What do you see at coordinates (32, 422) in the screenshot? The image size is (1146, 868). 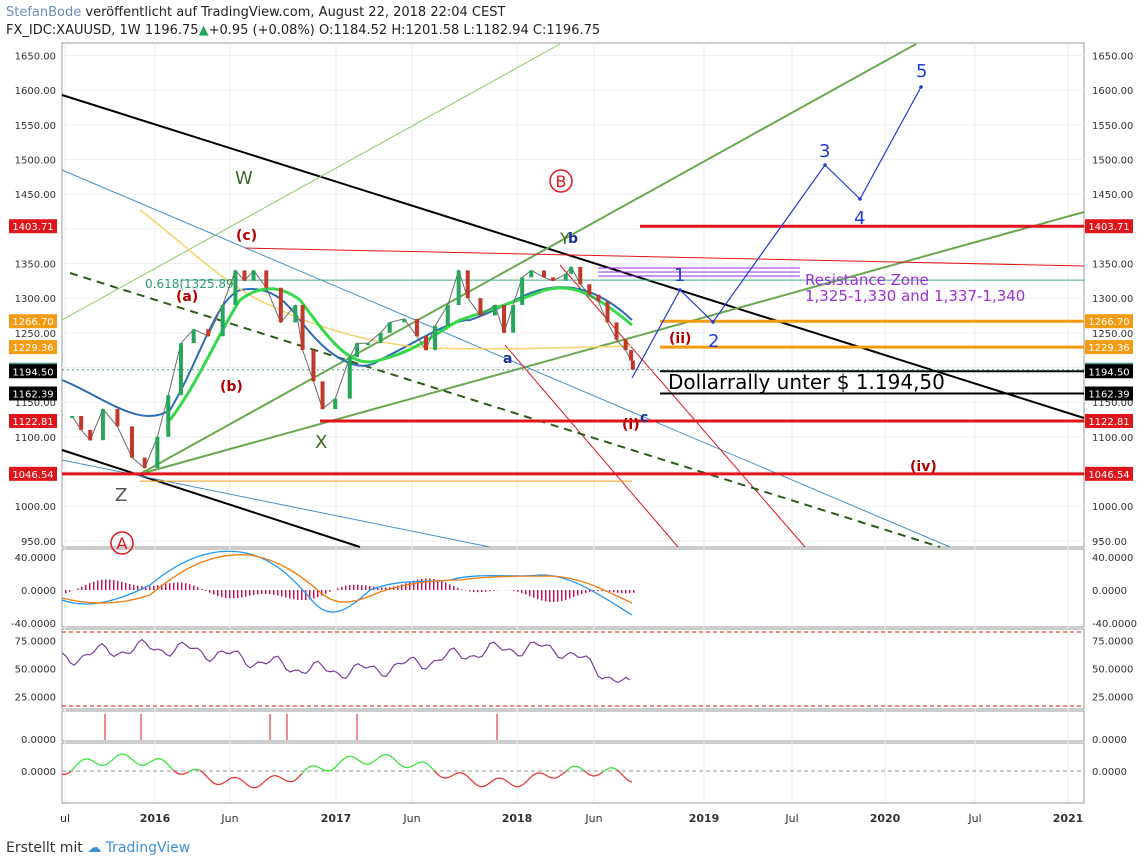 I see `price-tag-left-text: 1122.81` at bounding box center [32, 422].